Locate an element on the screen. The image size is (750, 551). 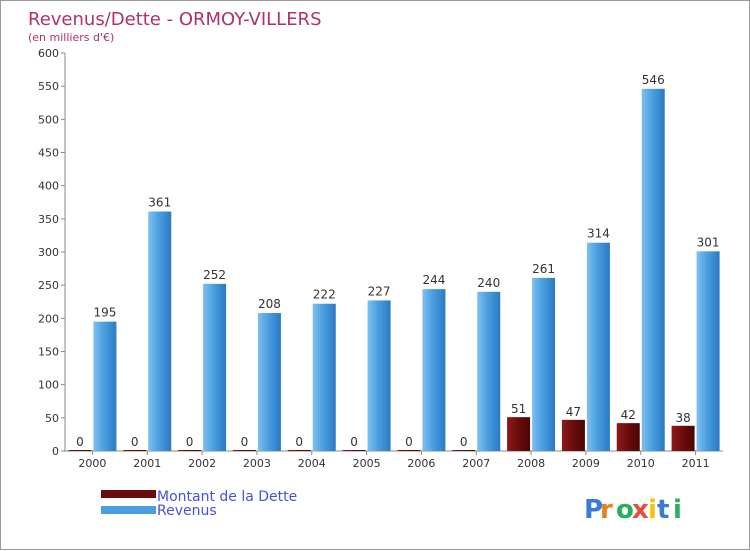
bar-revenus-2007 is located at coordinates (489, 371).